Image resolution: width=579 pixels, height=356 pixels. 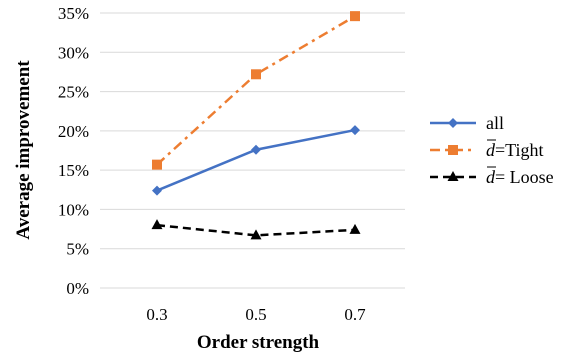 I want to click on y-tick-label: 5%, so click(x=77, y=249).